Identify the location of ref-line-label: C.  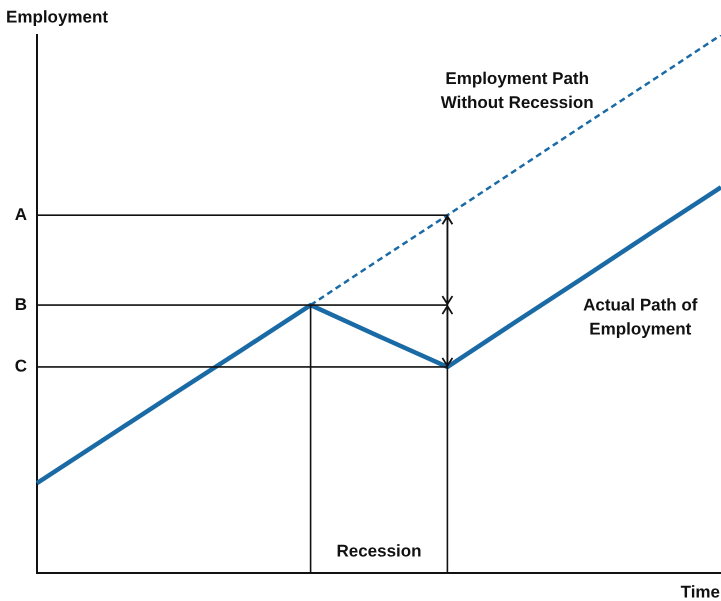
(20, 366).